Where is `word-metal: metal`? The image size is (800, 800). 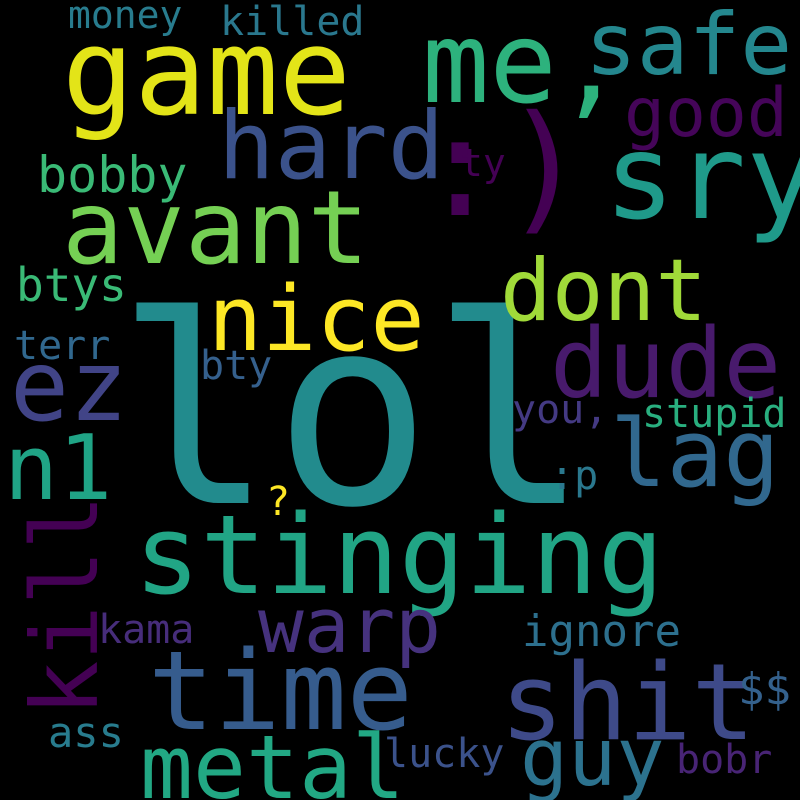
word-metal: metal is located at coordinates (272, 758).